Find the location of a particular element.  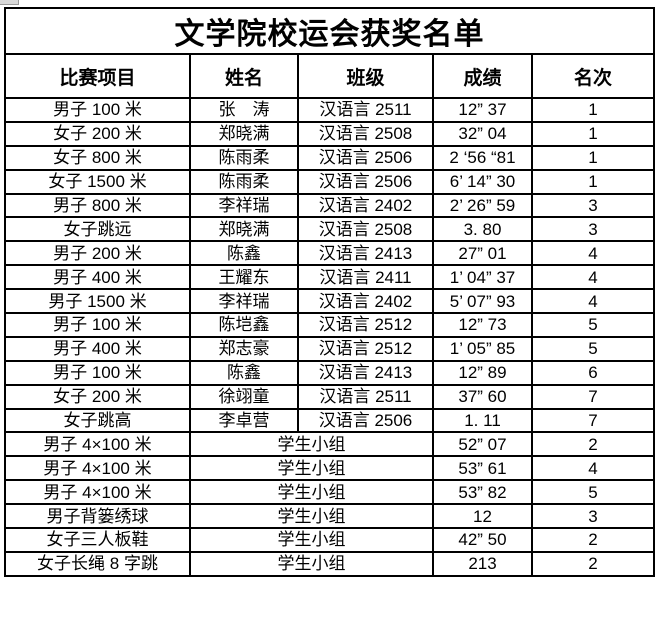

table-row: 男子 200 米陈鑫 汉语言 2413 27” 01 4 is located at coordinates (330, 253).